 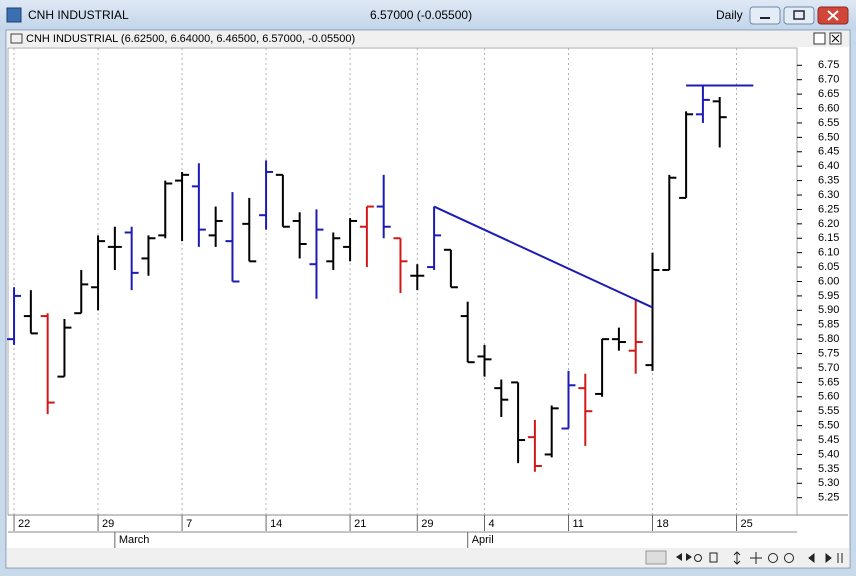 What do you see at coordinates (828, 440) in the screenshot?
I see `y-tick-label: 5.45` at bounding box center [828, 440].